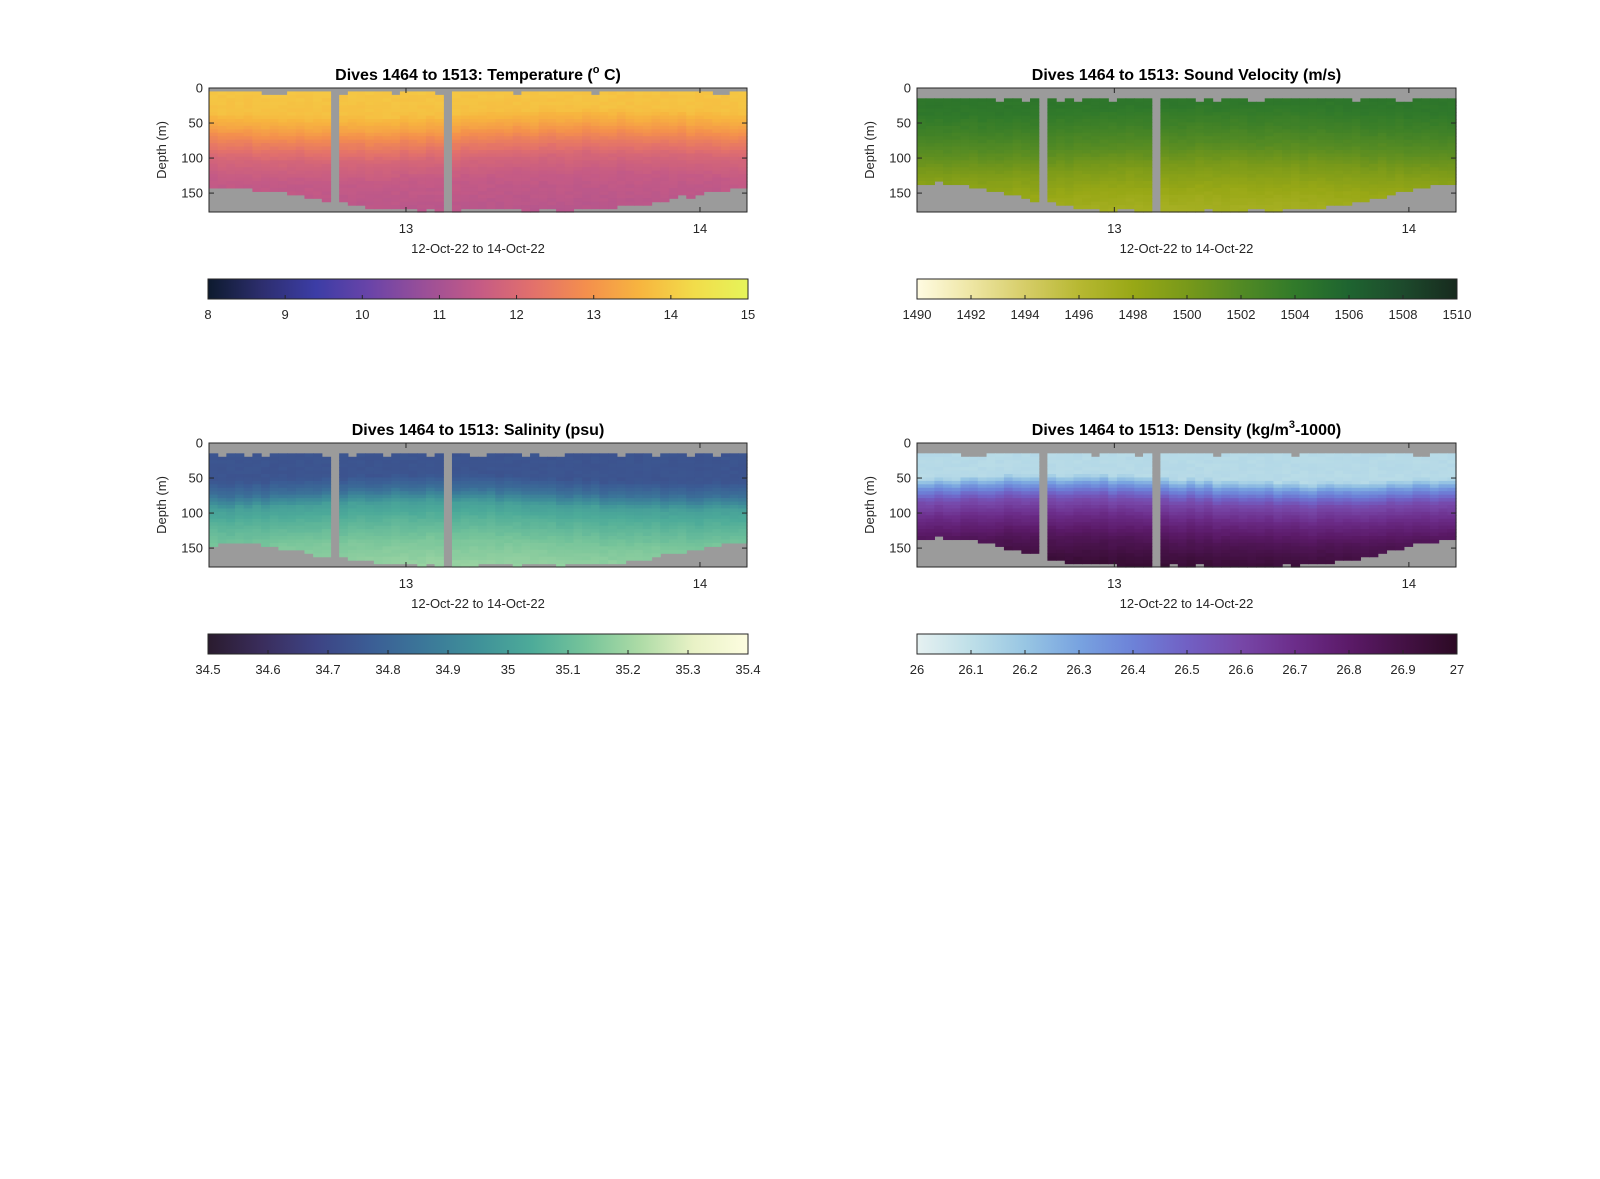 The width and height of the screenshot is (1600, 1179). Describe the element at coordinates (479, 300) in the screenshot. I see `colorbar: 8 9 10 11 12 13 14 15` at that location.